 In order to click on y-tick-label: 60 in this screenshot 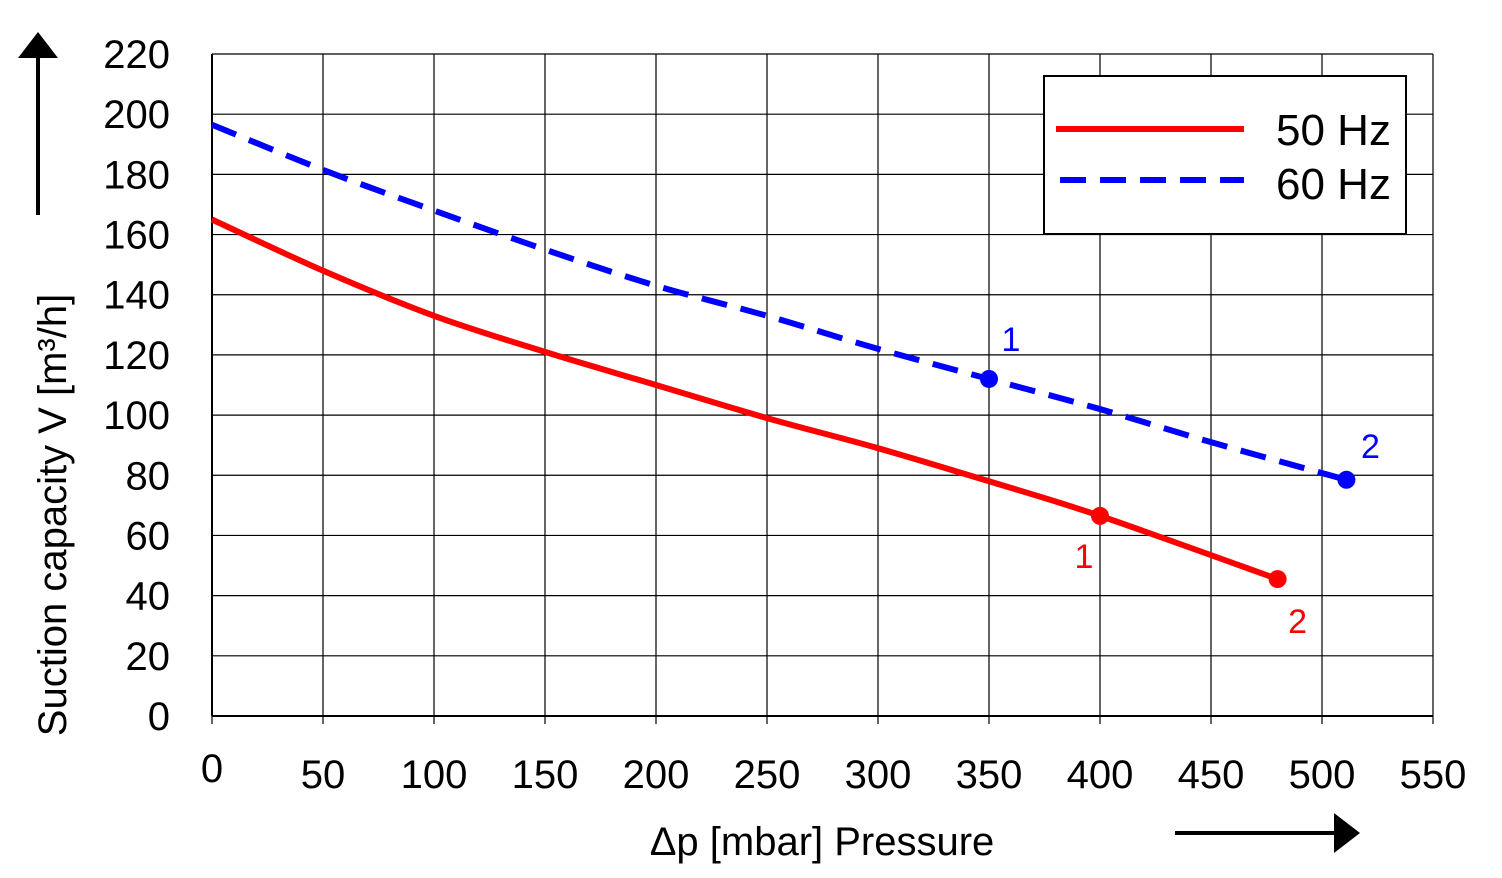, I will do `click(148, 536)`.